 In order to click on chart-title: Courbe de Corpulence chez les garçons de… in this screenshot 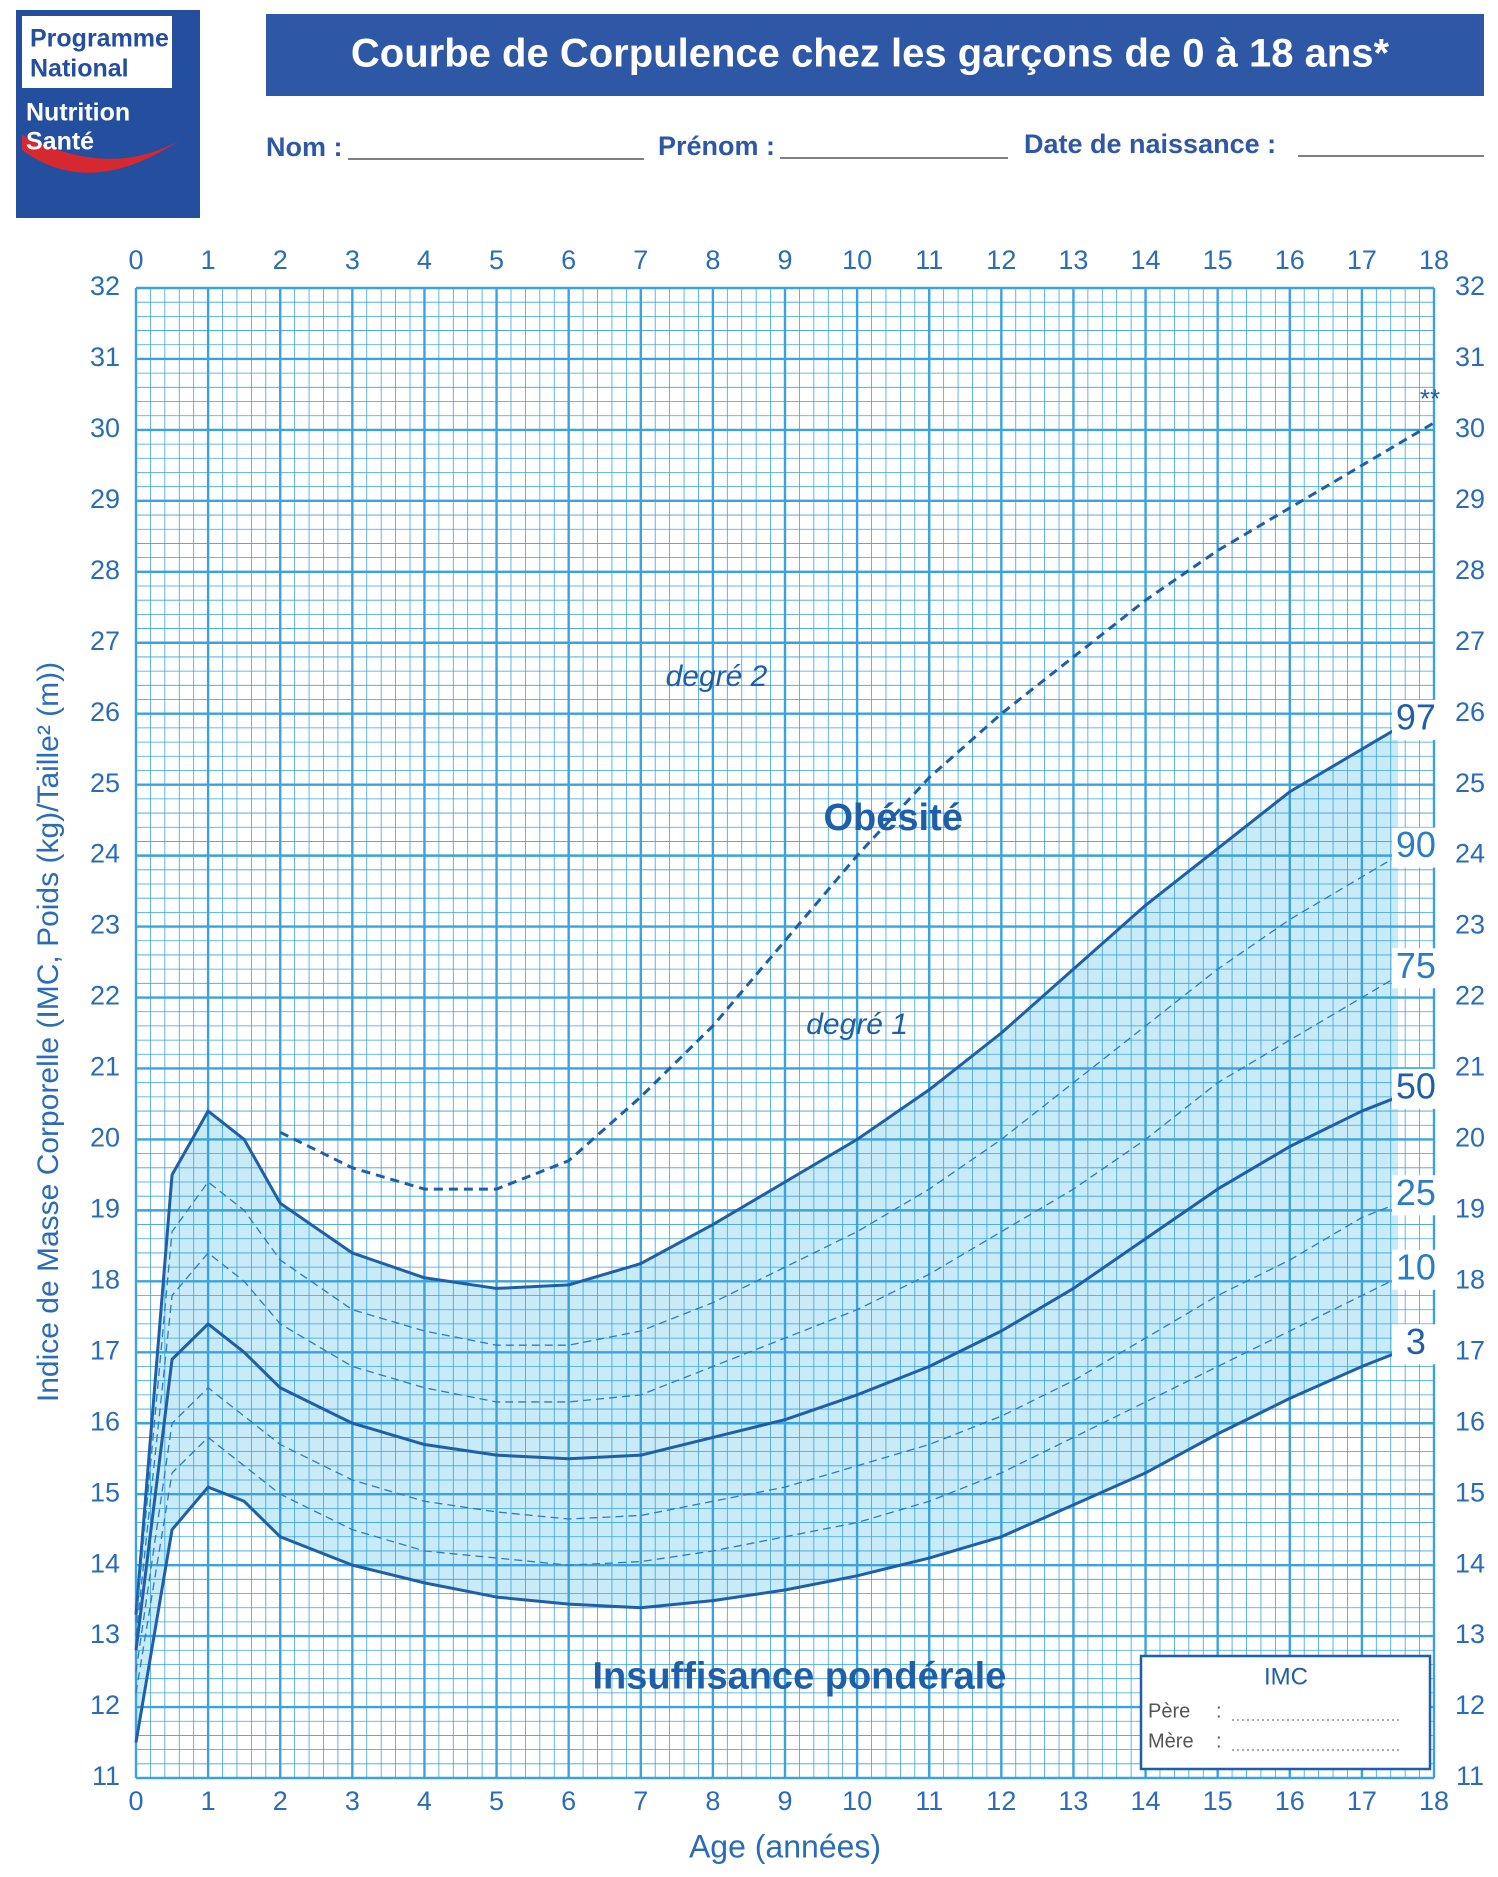, I will do `click(870, 54)`.